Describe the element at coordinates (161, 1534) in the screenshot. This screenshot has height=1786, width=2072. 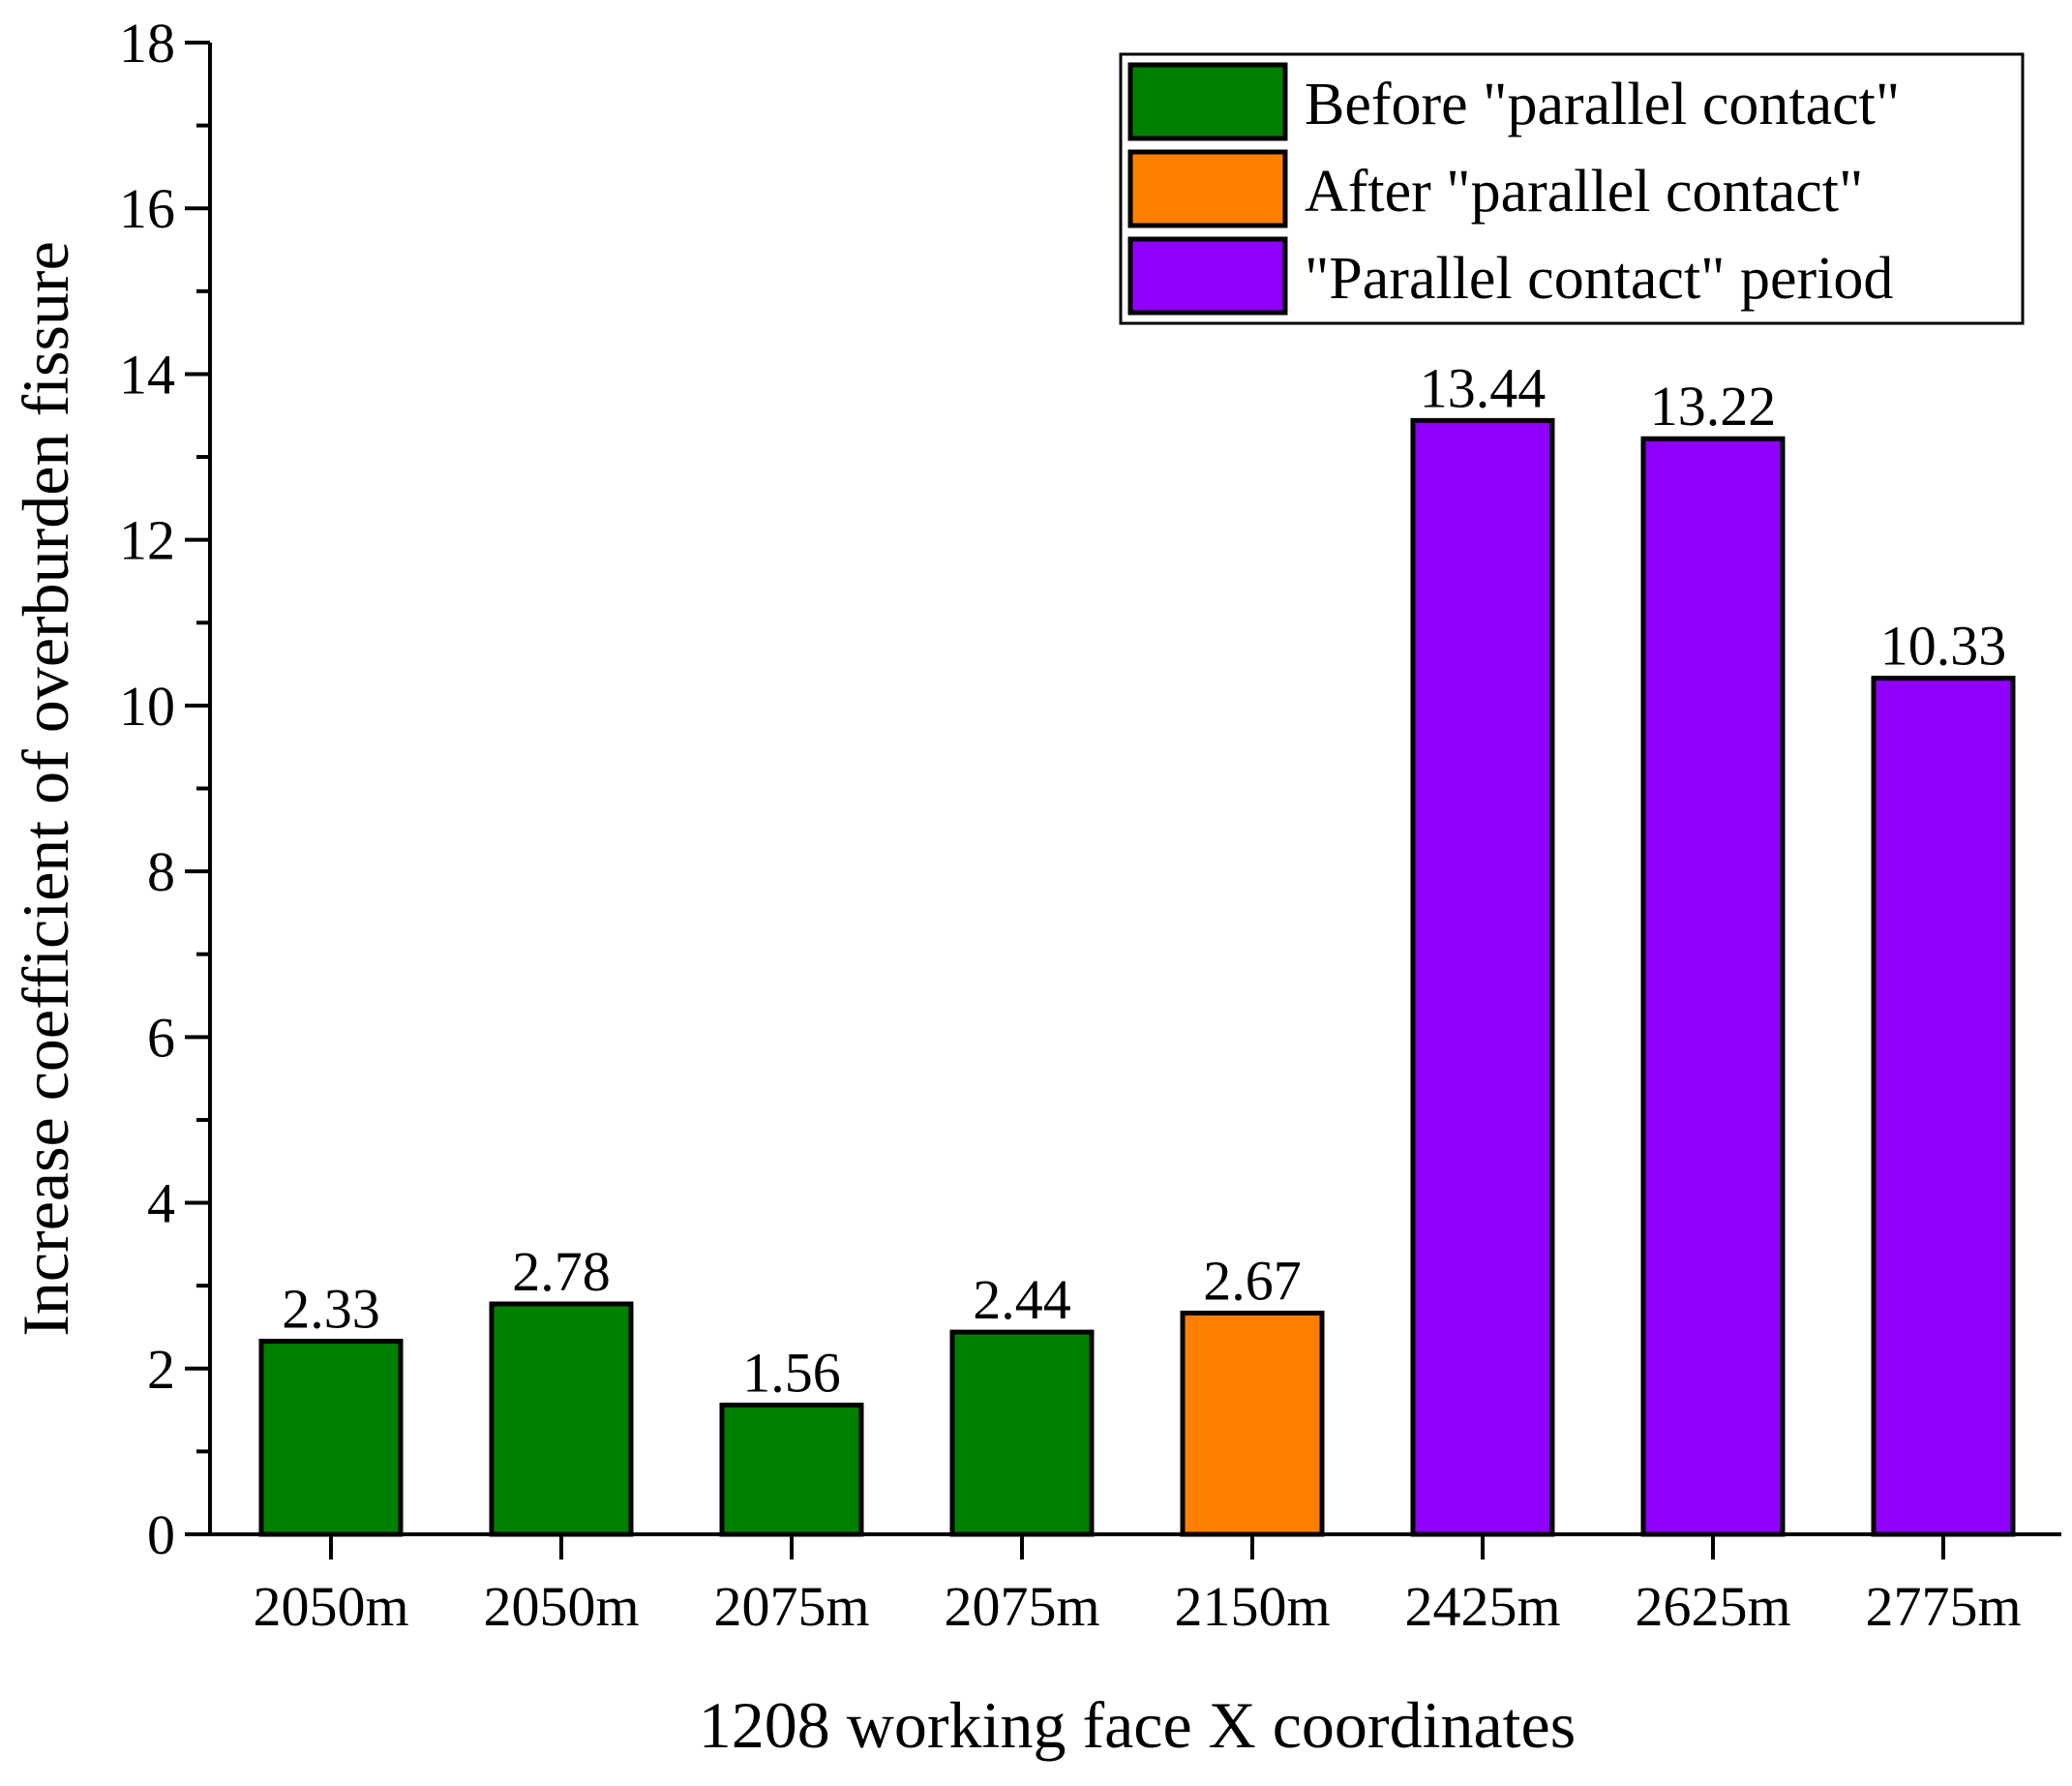
I see `y-tick-label: 0` at that location.